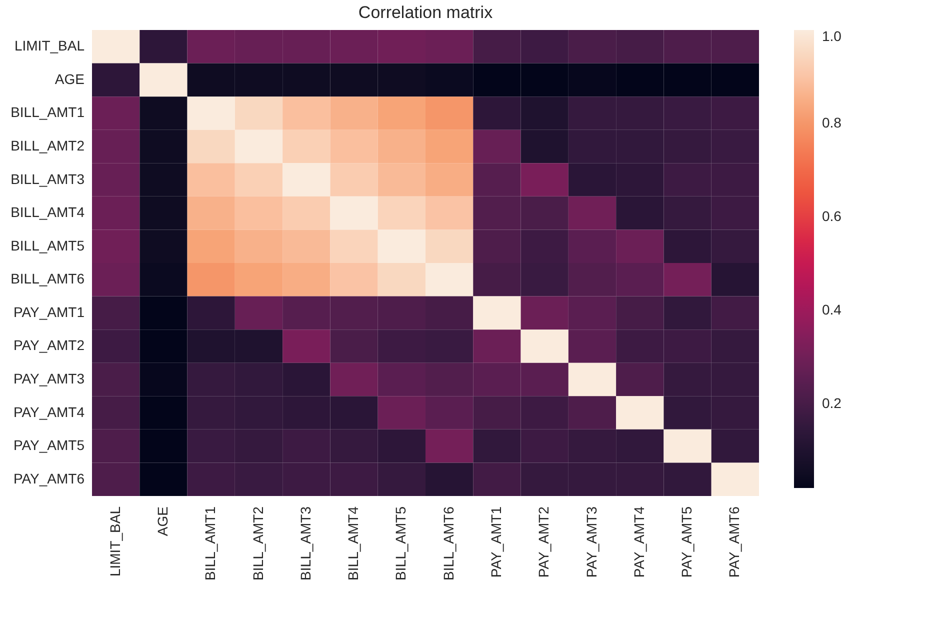 This screenshot has width=931, height=644. What do you see at coordinates (69, 78) in the screenshot?
I see `y-tick-label: AGE` at bounding box center [69, 78].